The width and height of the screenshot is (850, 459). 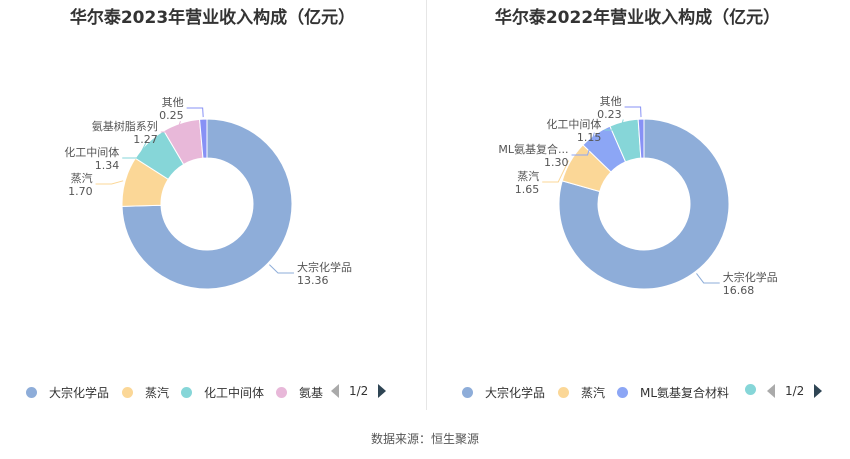 What do you see at coordinates (107, 165) in the screenshot?
I see `slice-value-label: 1.34` at bounding box center [107, 165].